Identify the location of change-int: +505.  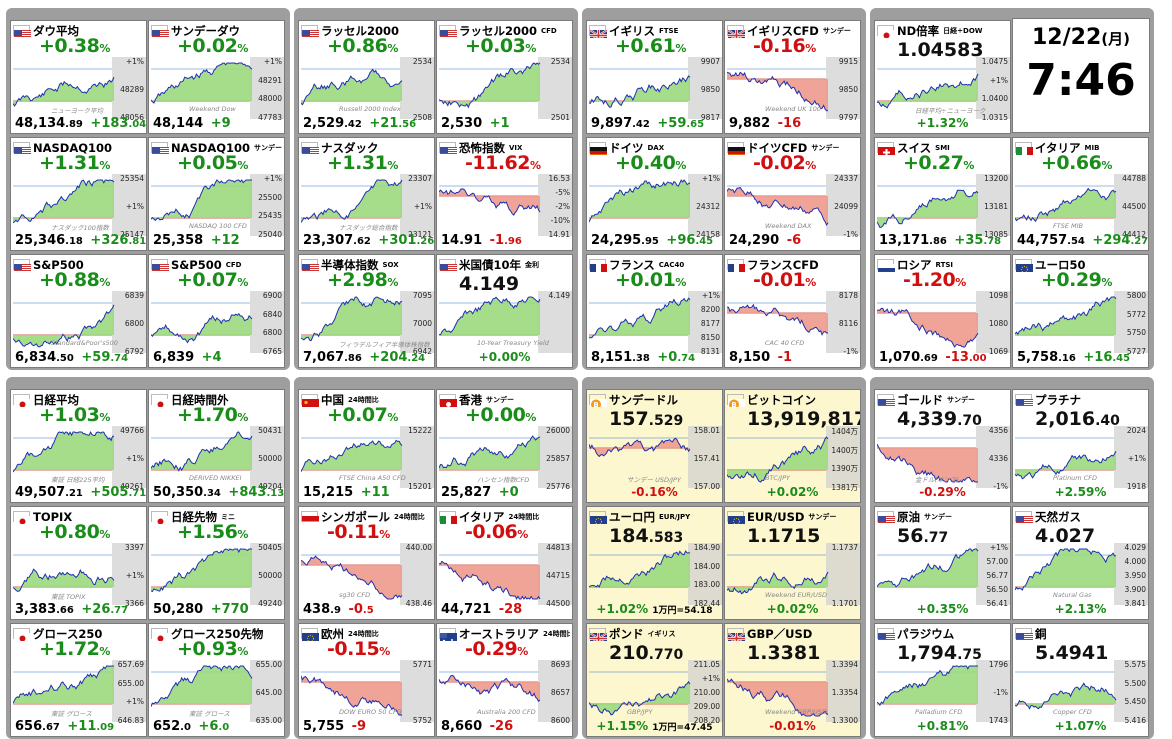
(109, 492).